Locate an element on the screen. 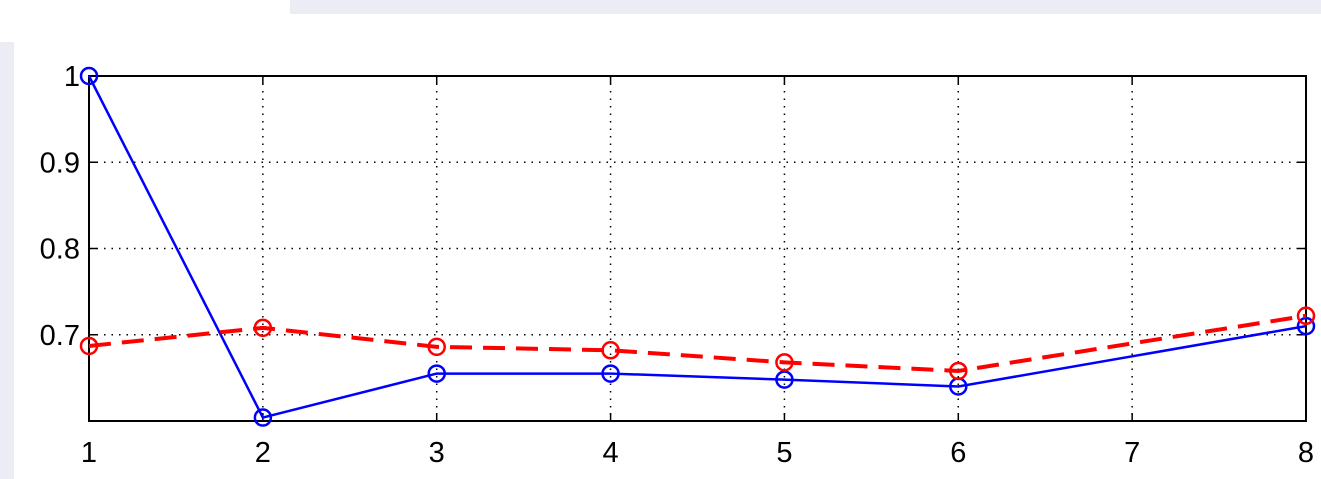 The image size is (1321, 479). x-tick-label: 6 is located at coordinates (958, 453).